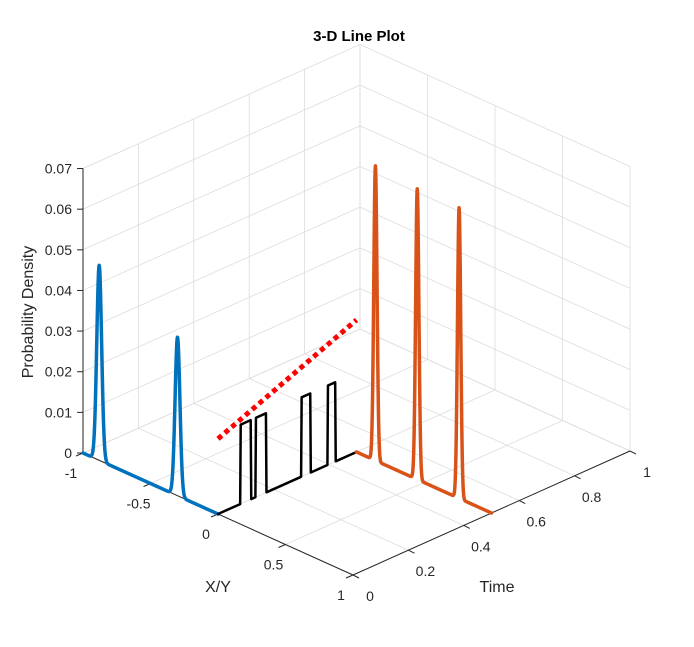  What do you see at coordinates (58, 290) in the screenshot?
I see `z-tick-label: 0.04` at bounding box center [58, 290].